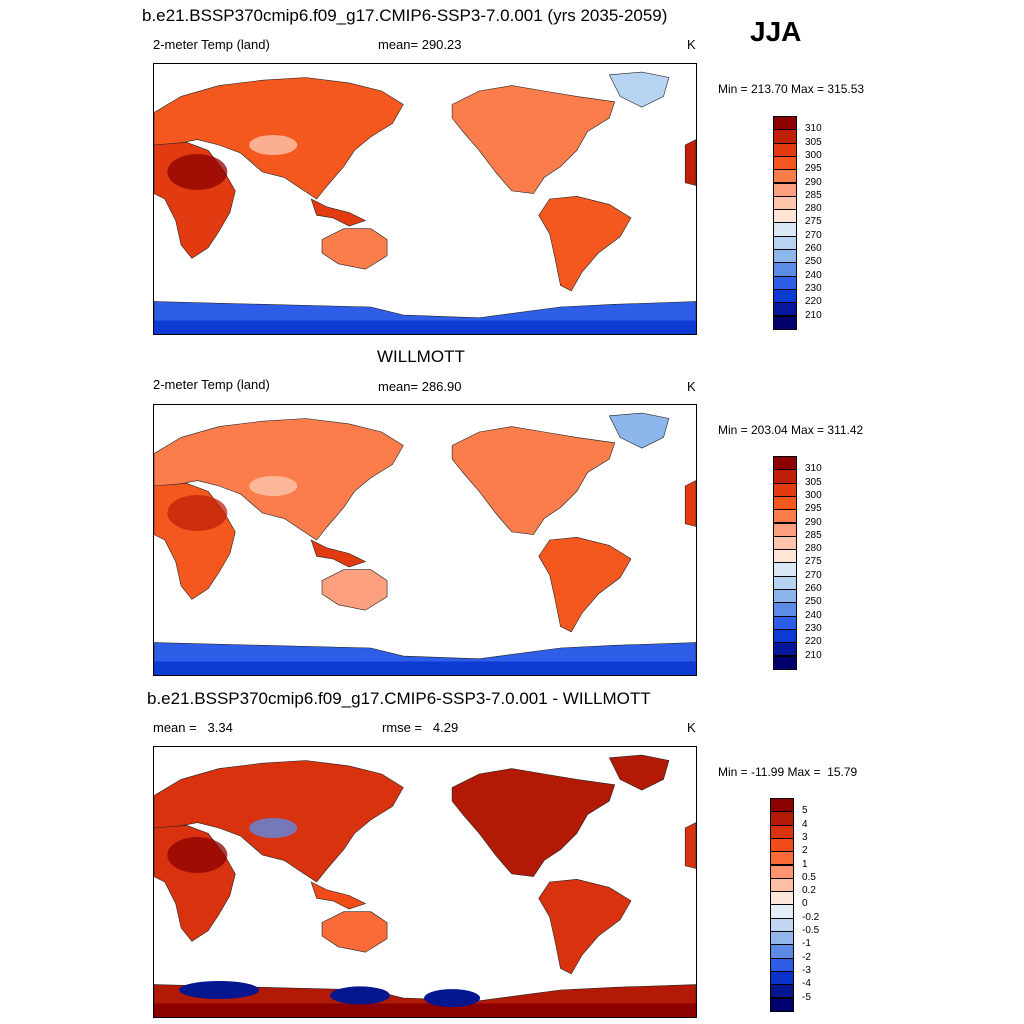 The image size is (1024, 1024). What do you see at coordinates (420, 44) in the screenshot?
I see `panel1-mean-label: mean= 290.23` at bounding box center [420, 44].